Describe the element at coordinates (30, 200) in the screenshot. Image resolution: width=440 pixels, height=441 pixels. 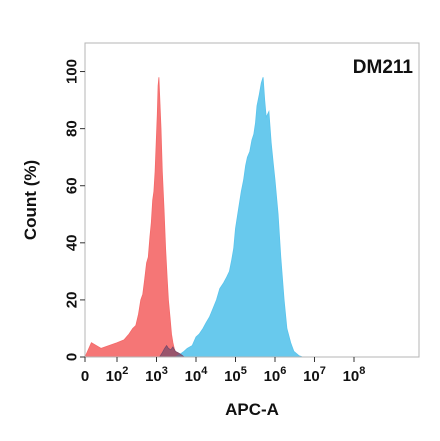
I see `y-axis-label: Count (%)` at that location.